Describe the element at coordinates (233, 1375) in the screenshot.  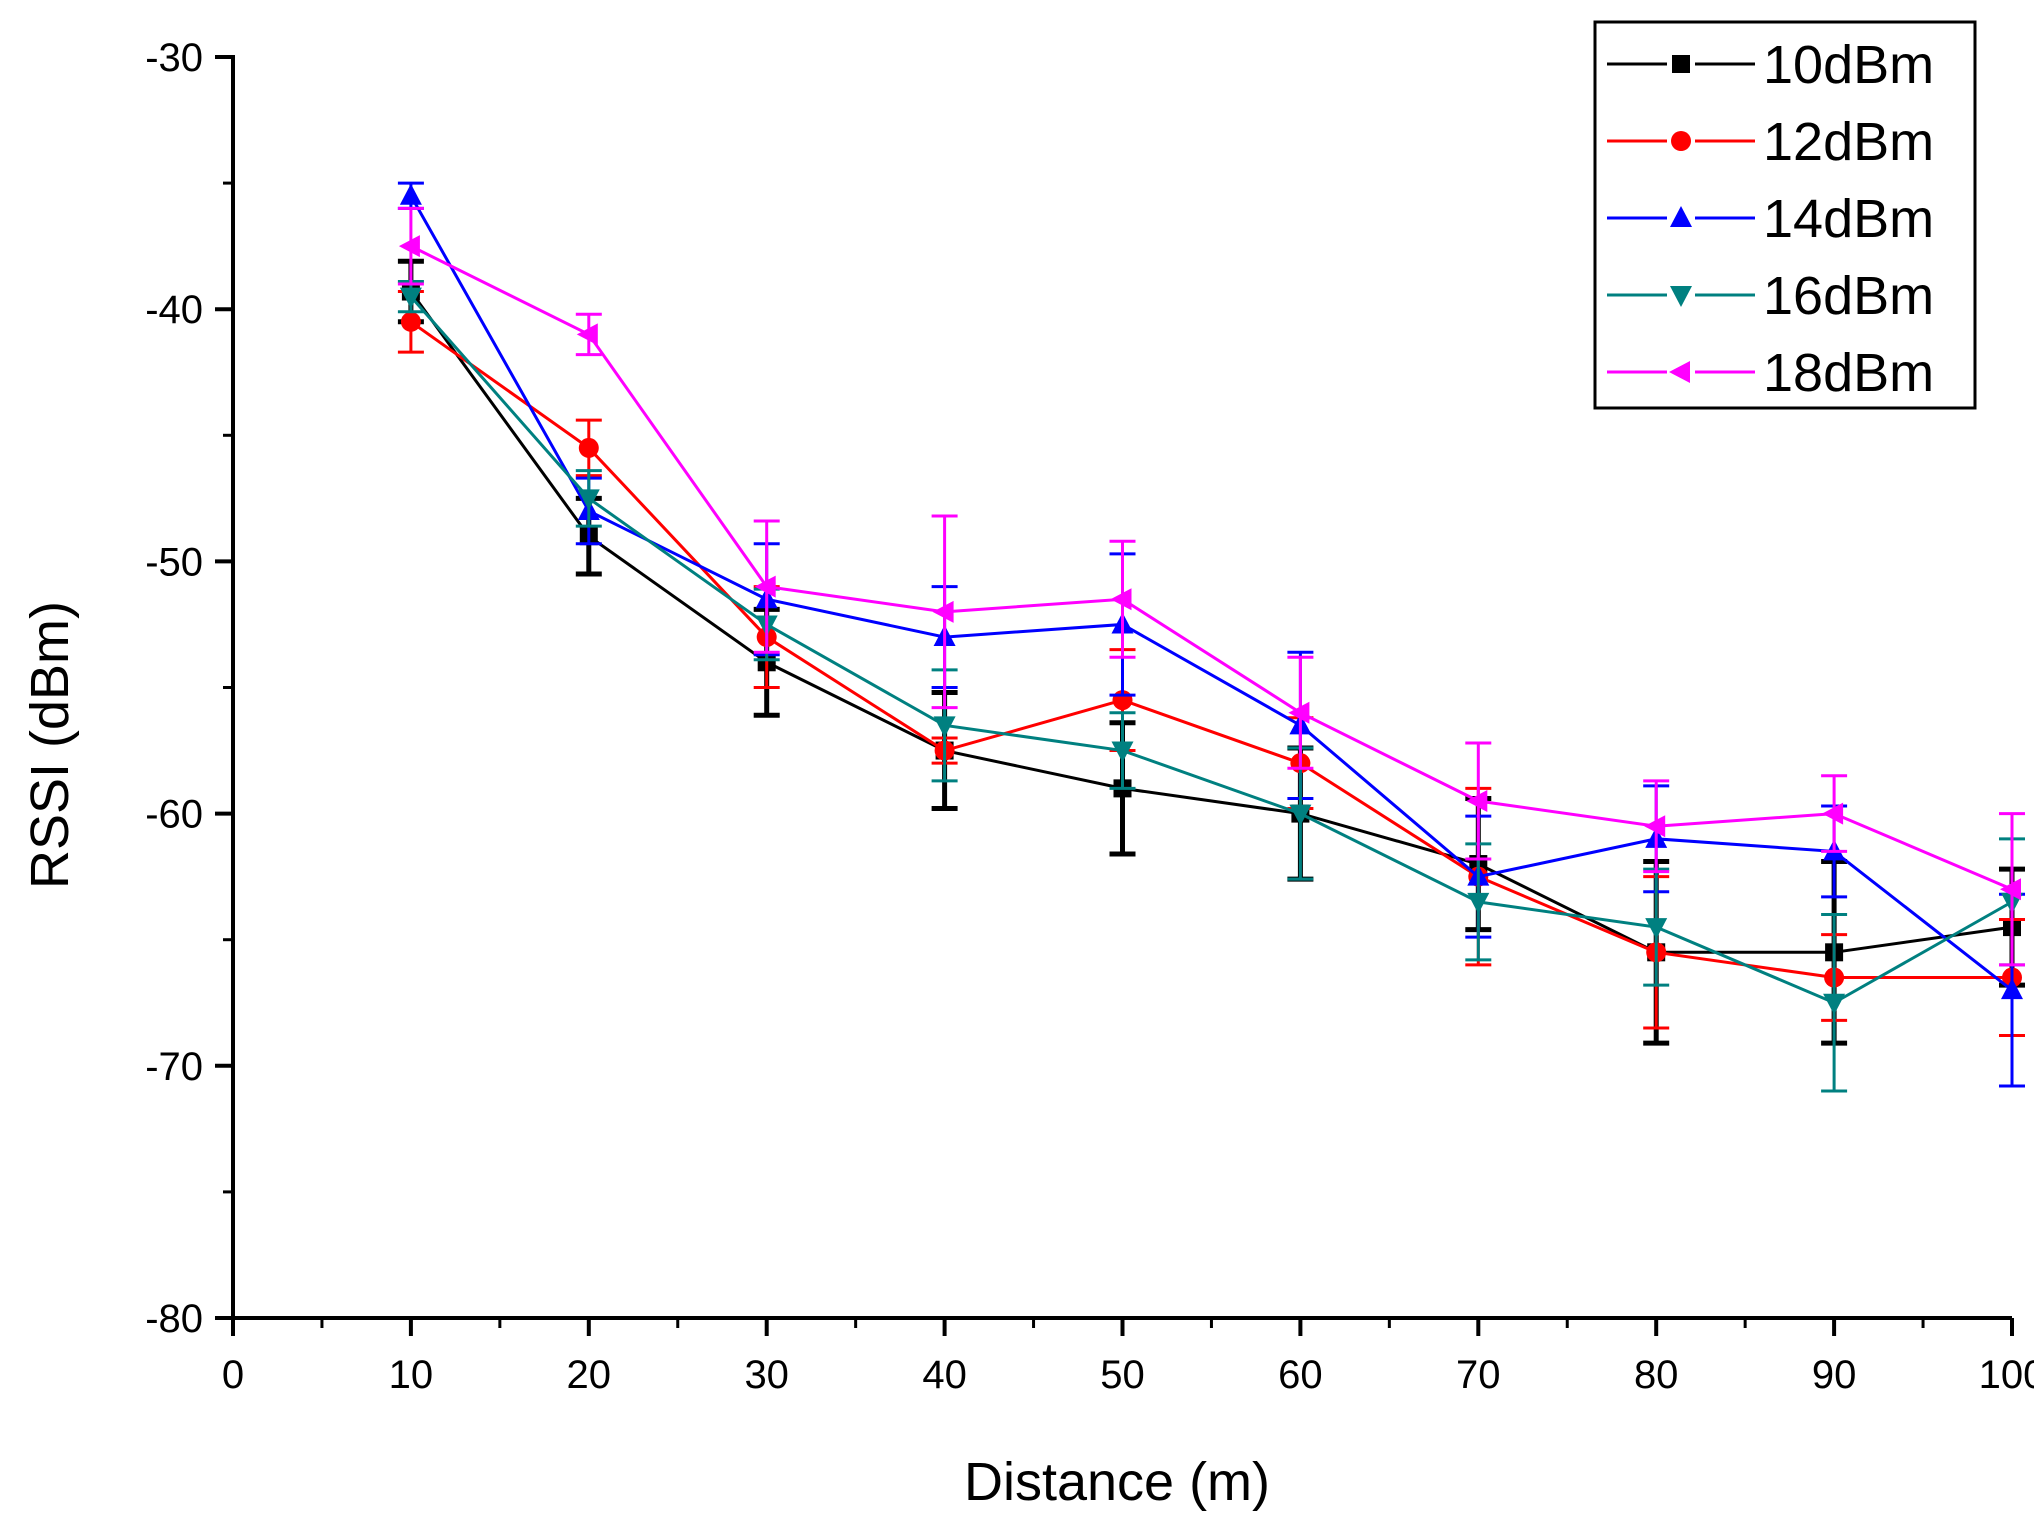
I see `x-tick-label: 0` at that location.